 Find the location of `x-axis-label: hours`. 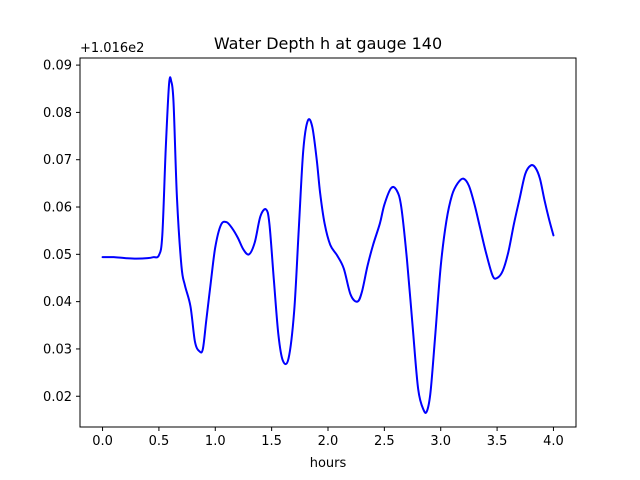

x-axis-label: hours is located at coordinates (328, 463).